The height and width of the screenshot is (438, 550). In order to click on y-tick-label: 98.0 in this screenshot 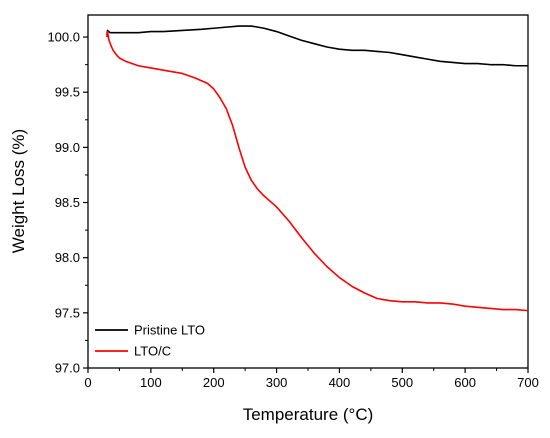, I will do `click(67, 257)`.